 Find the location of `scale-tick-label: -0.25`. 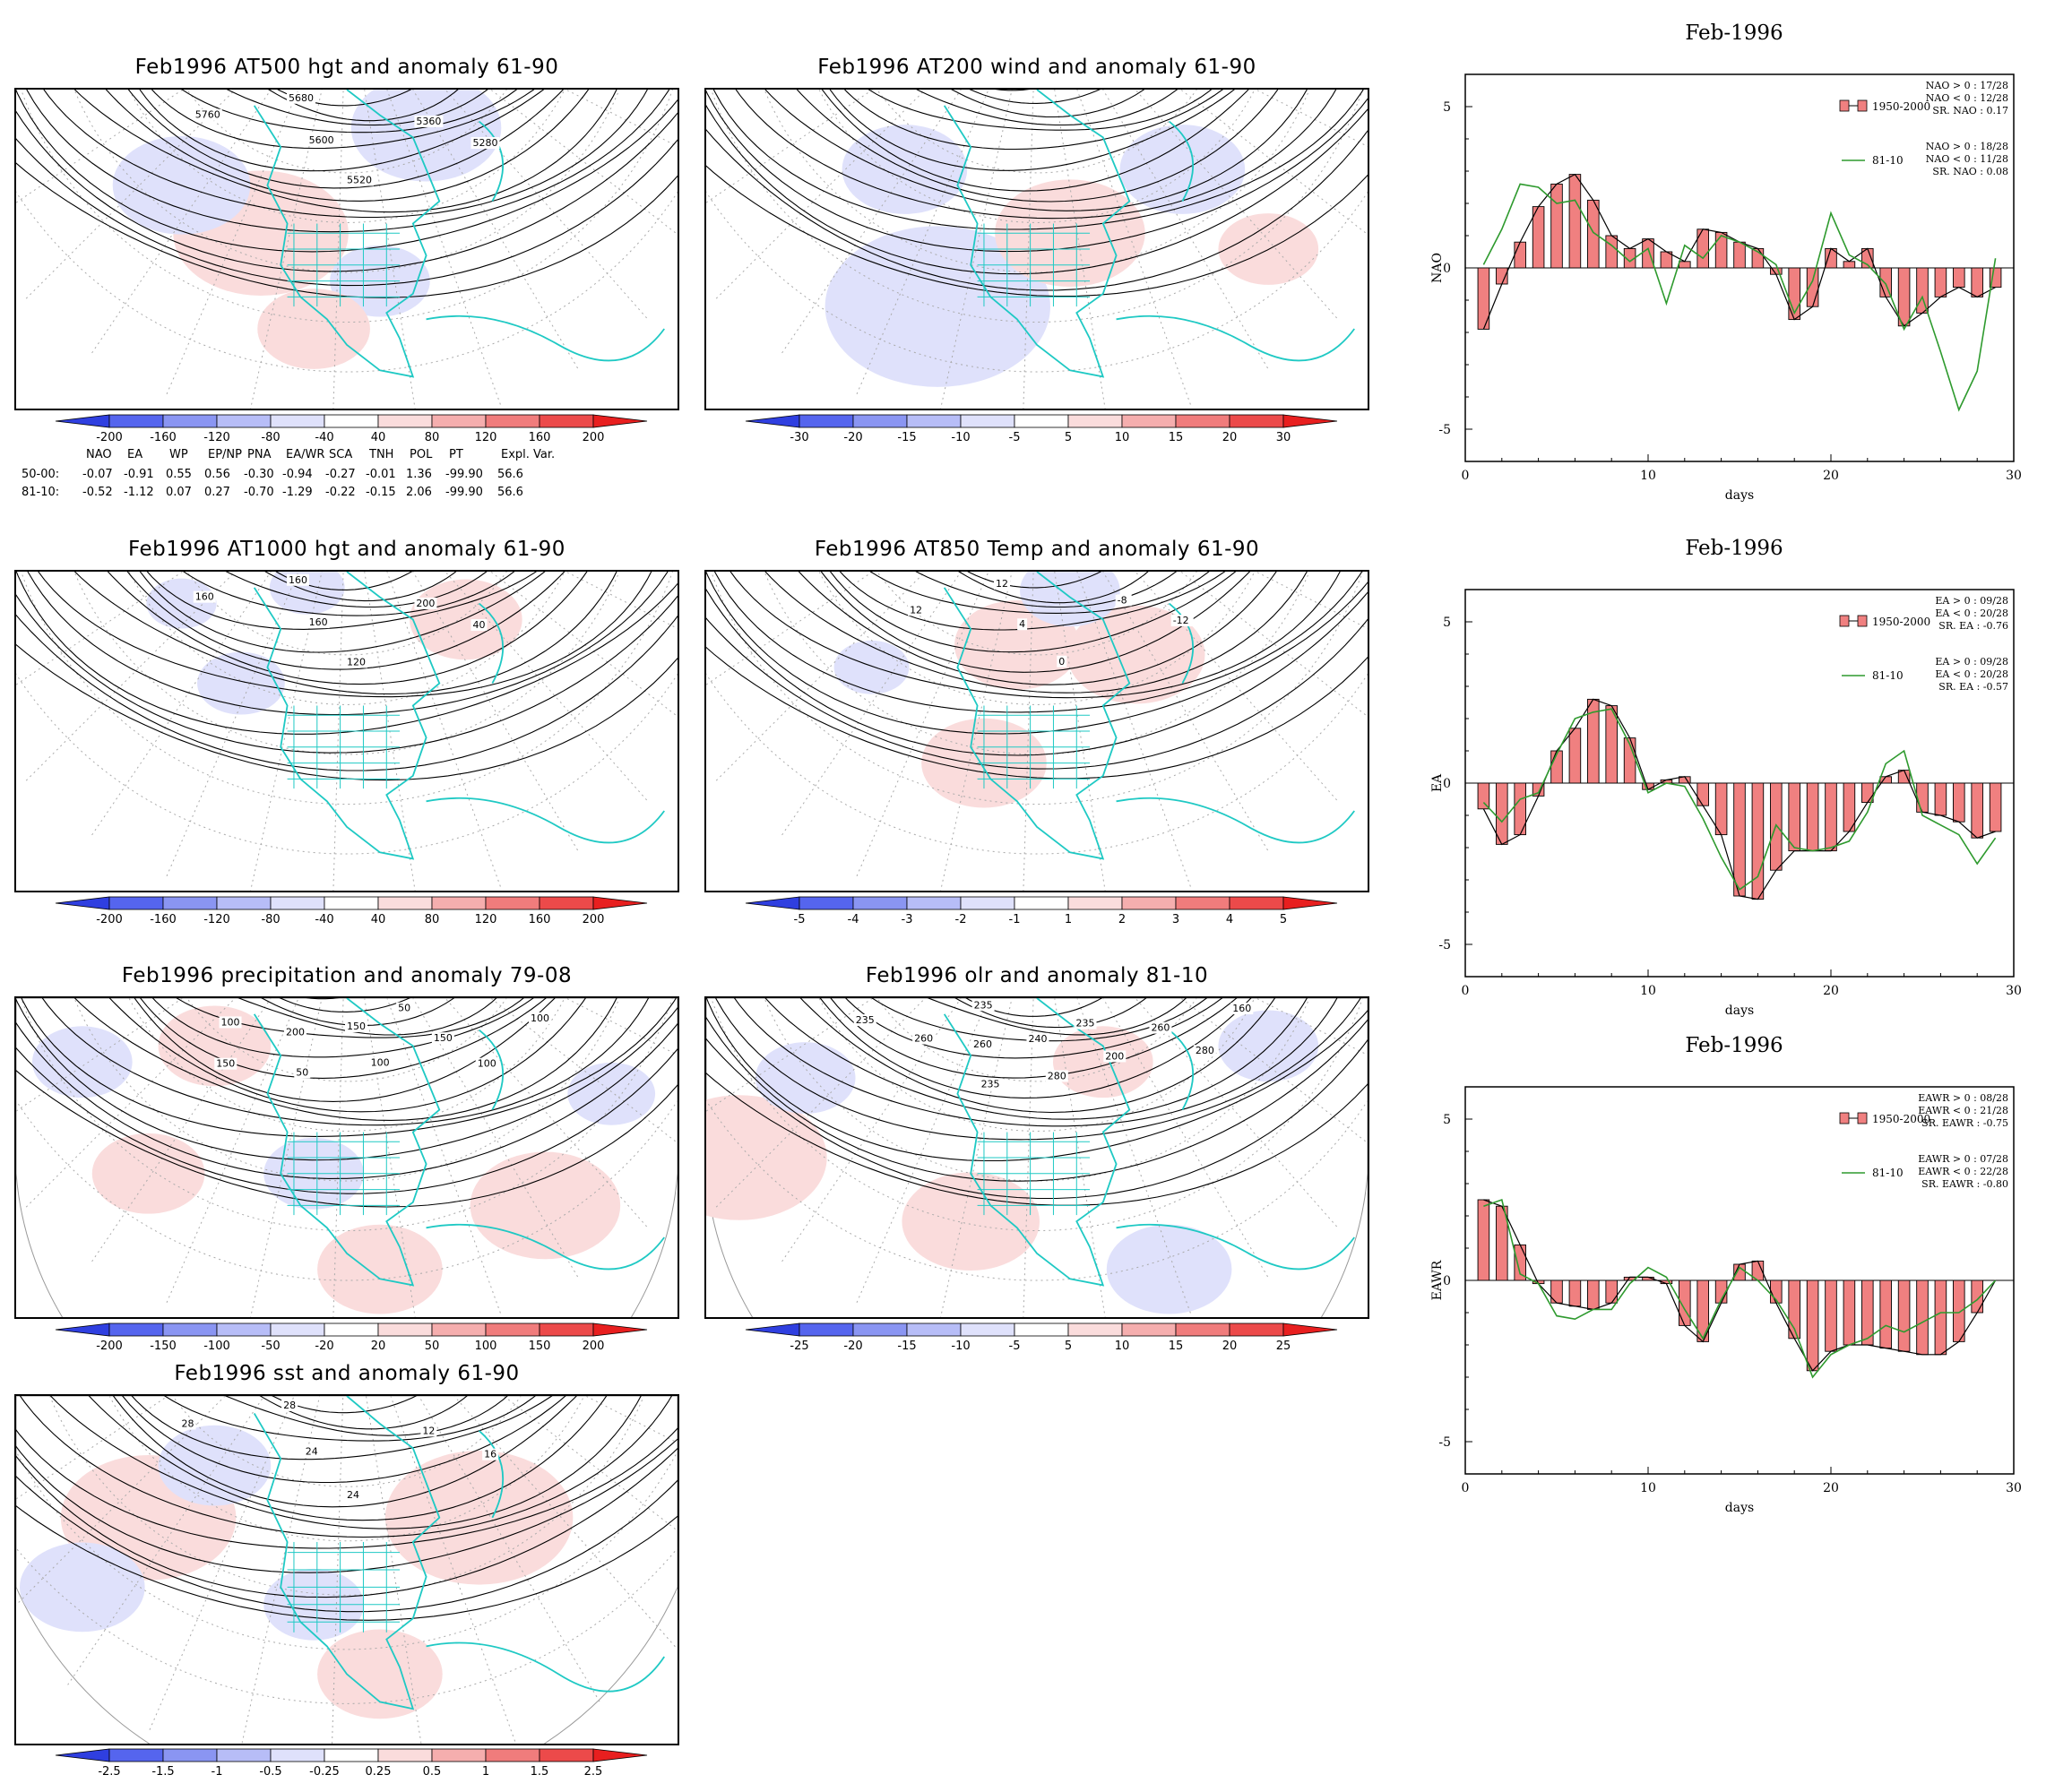

scale-tick-label: -0.25 is located at coordinates (324, 1772).